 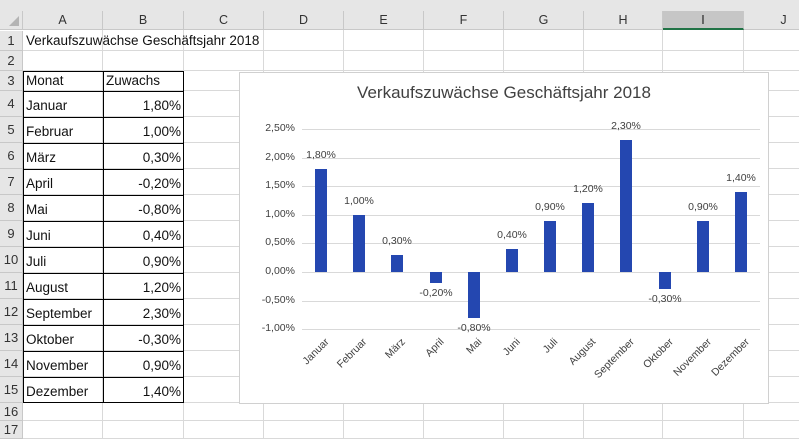 What do you see at coordinates (280, 214) in the screenshot?
I see `y-tick-label: 1,00%` at bounding box center [280, 214].